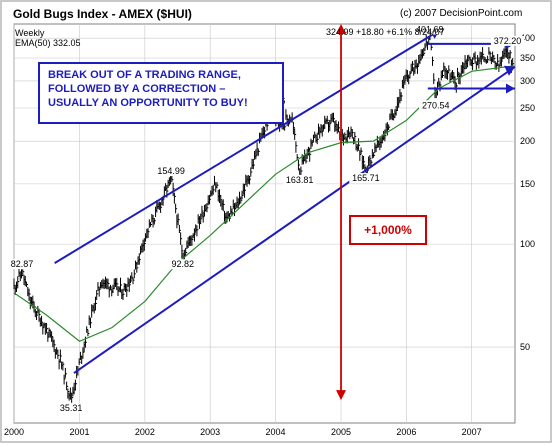 The image size is (552, 445). What do you see at coordinates (388, 230) in the screenshot?
I see `gain-label: +1,000%` at bounding box center [388, 230].